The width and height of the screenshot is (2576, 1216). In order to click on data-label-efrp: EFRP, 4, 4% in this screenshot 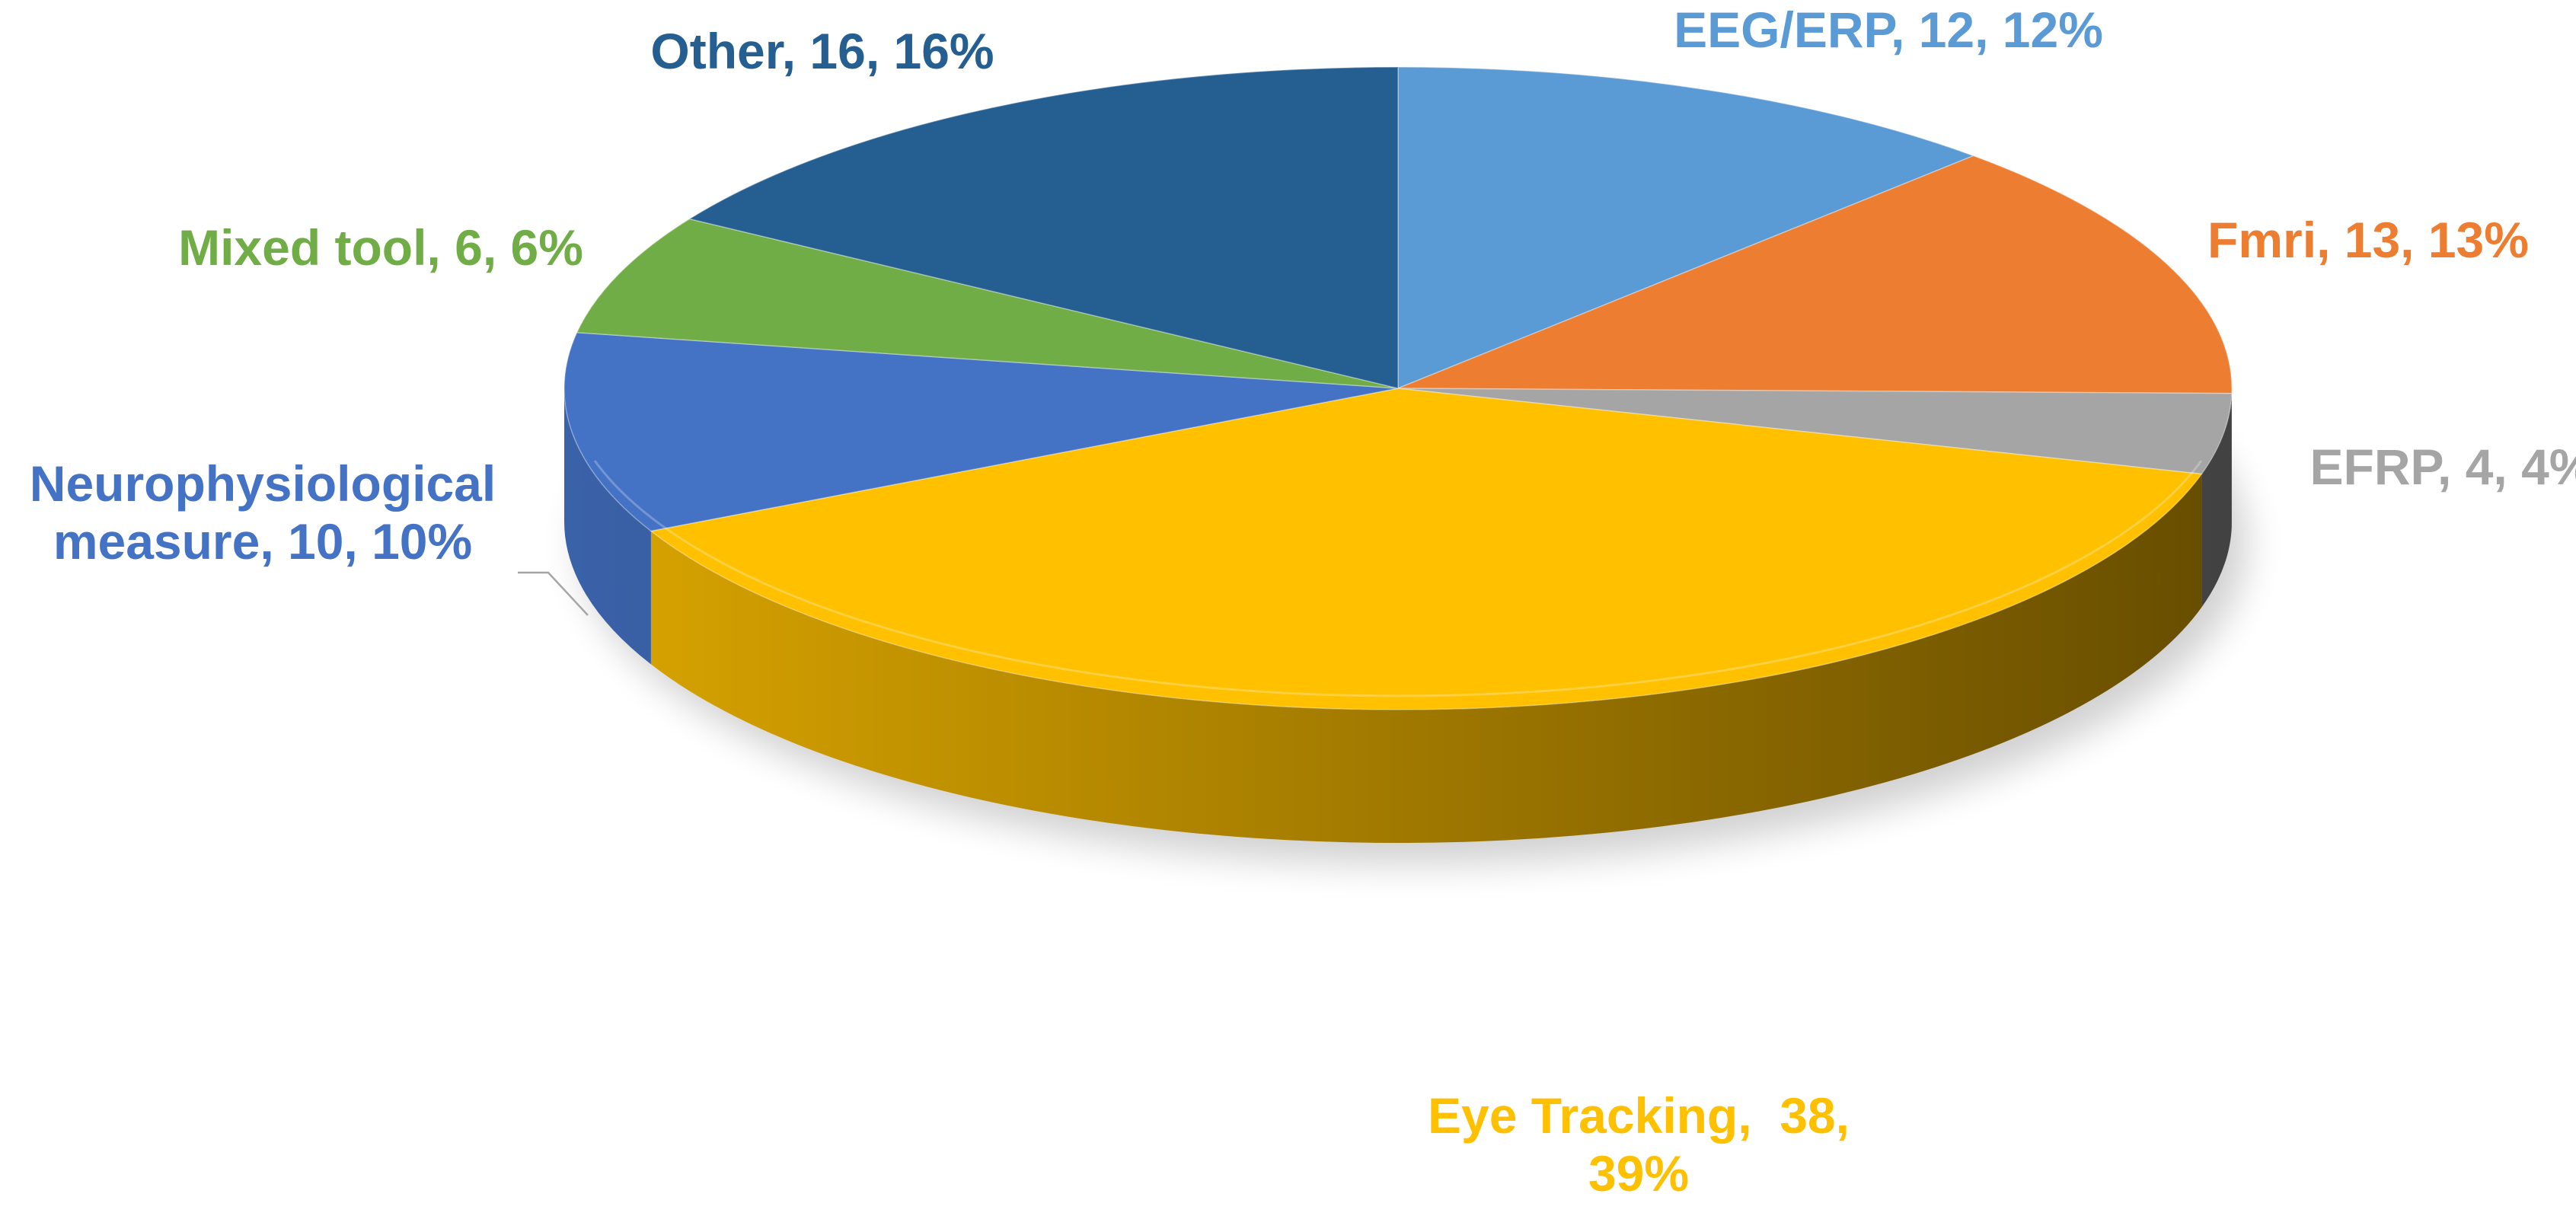, I will do `click(2443, 467)`.